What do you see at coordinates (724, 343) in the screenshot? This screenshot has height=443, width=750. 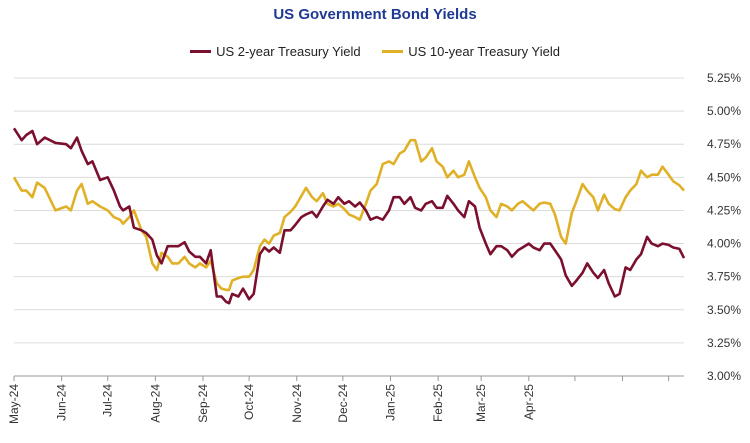 I see `y-tick-label: 3.25%` at bounding box center [724, 343].